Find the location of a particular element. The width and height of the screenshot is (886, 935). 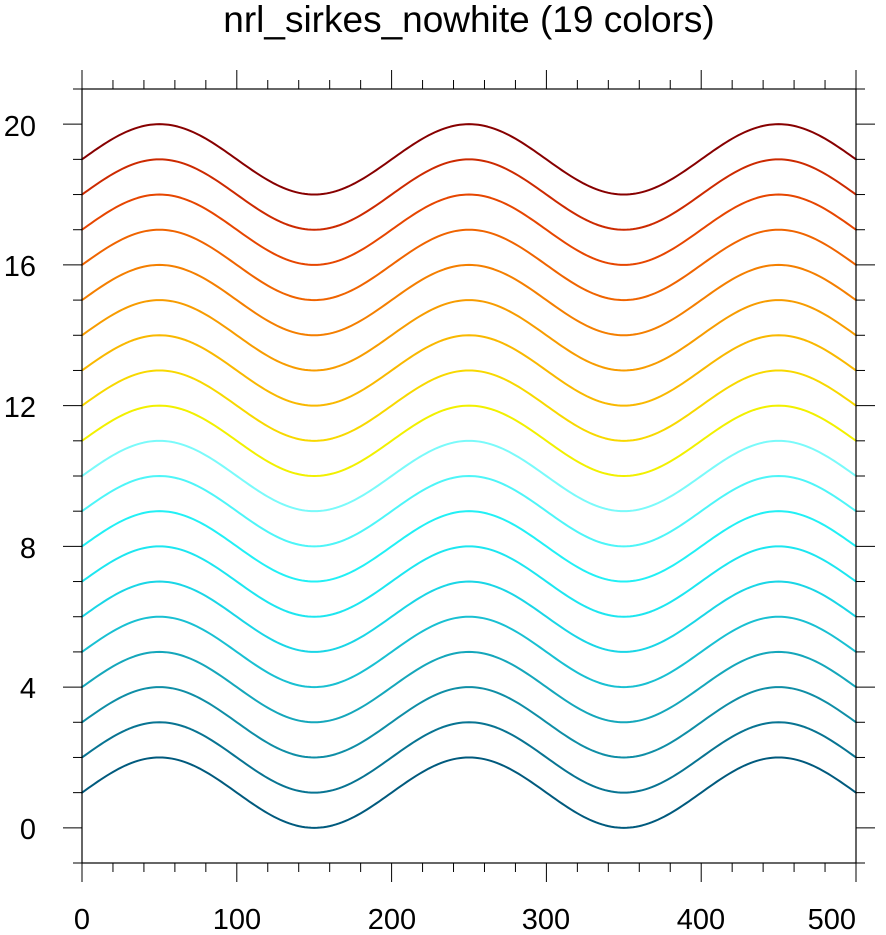

x-tick-label-300: 300 is located at coordinates (546, 919).